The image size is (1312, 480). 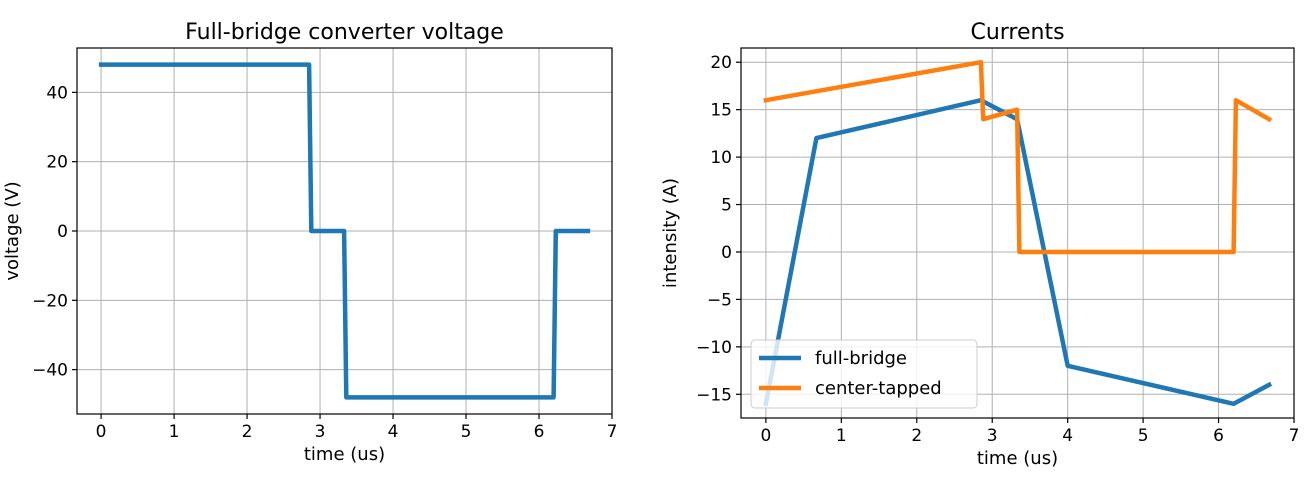 I want to click on y-tick-label: 15, so click(x=721, y=111).